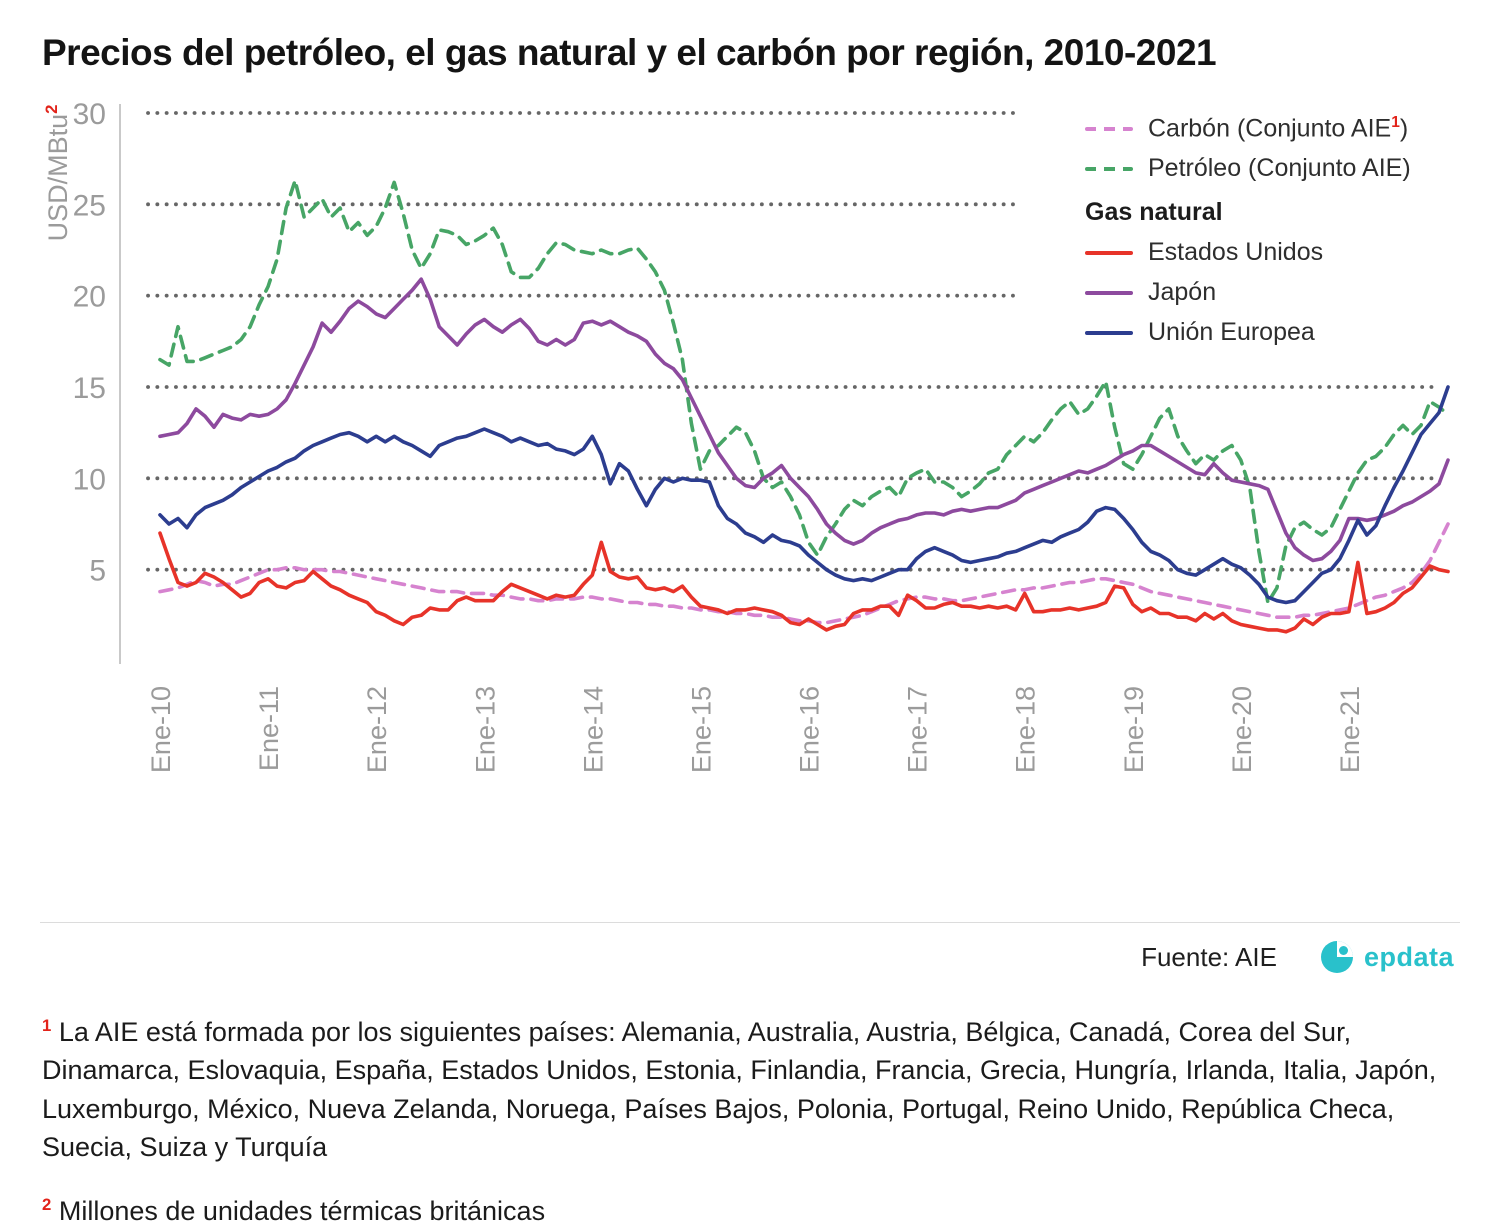 The height and width of the screenshot is (1231, 1500). I want to click on svg-text: Ene-18, so click(1026, 729).